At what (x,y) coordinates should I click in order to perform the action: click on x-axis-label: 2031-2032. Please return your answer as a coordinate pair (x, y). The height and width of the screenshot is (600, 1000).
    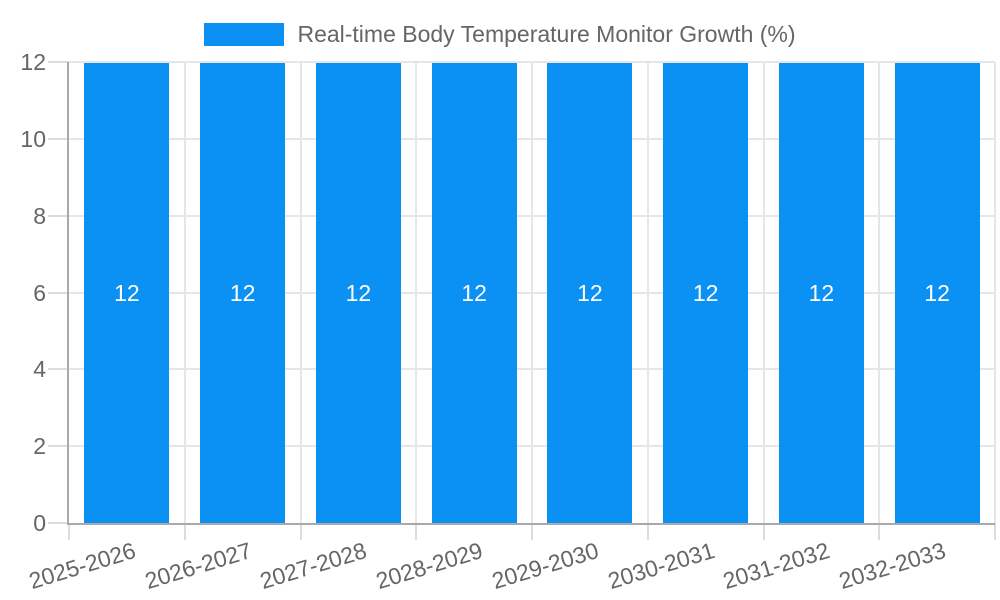
    Looking at the image, I should click on (776, 566).